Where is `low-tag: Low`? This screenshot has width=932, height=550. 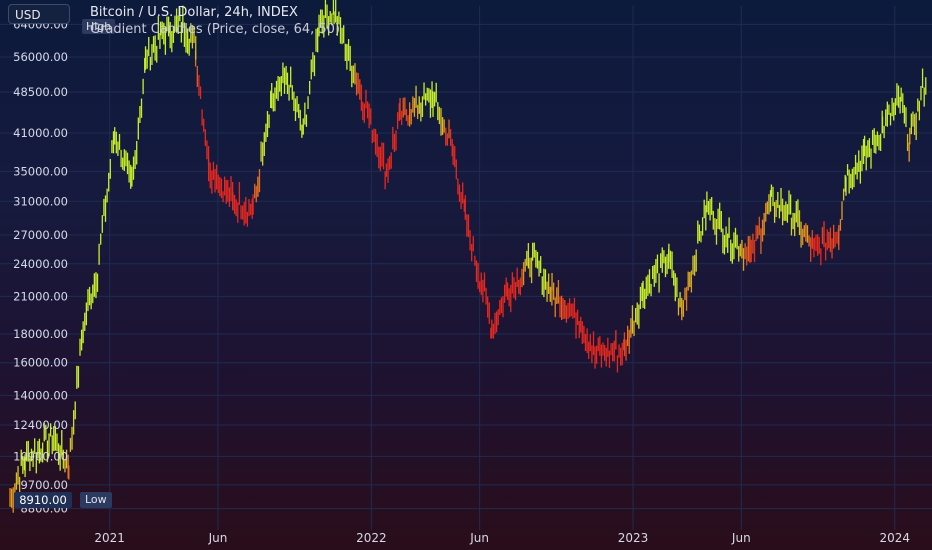 low-tag: Low is located at coordinates (96, 500).